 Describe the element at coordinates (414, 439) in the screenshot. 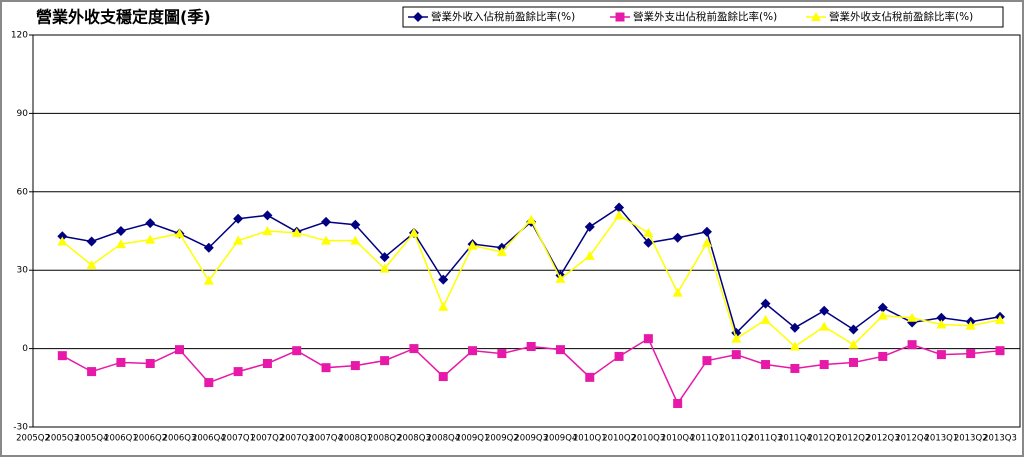

I see `x-tick-label: 2008Q3` at that location.